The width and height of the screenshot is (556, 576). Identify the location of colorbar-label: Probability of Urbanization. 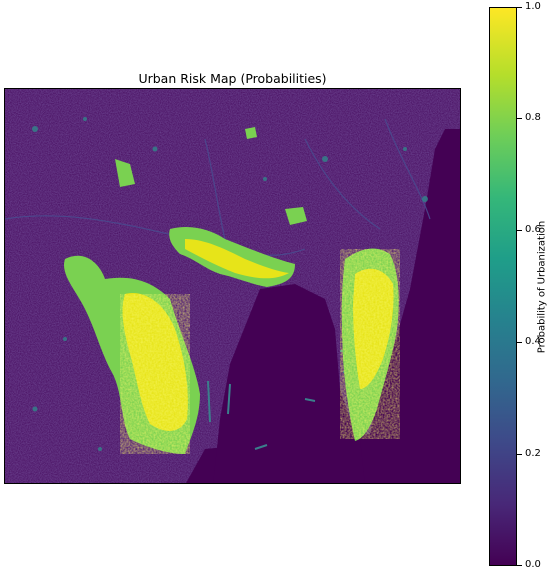
(542, 287).